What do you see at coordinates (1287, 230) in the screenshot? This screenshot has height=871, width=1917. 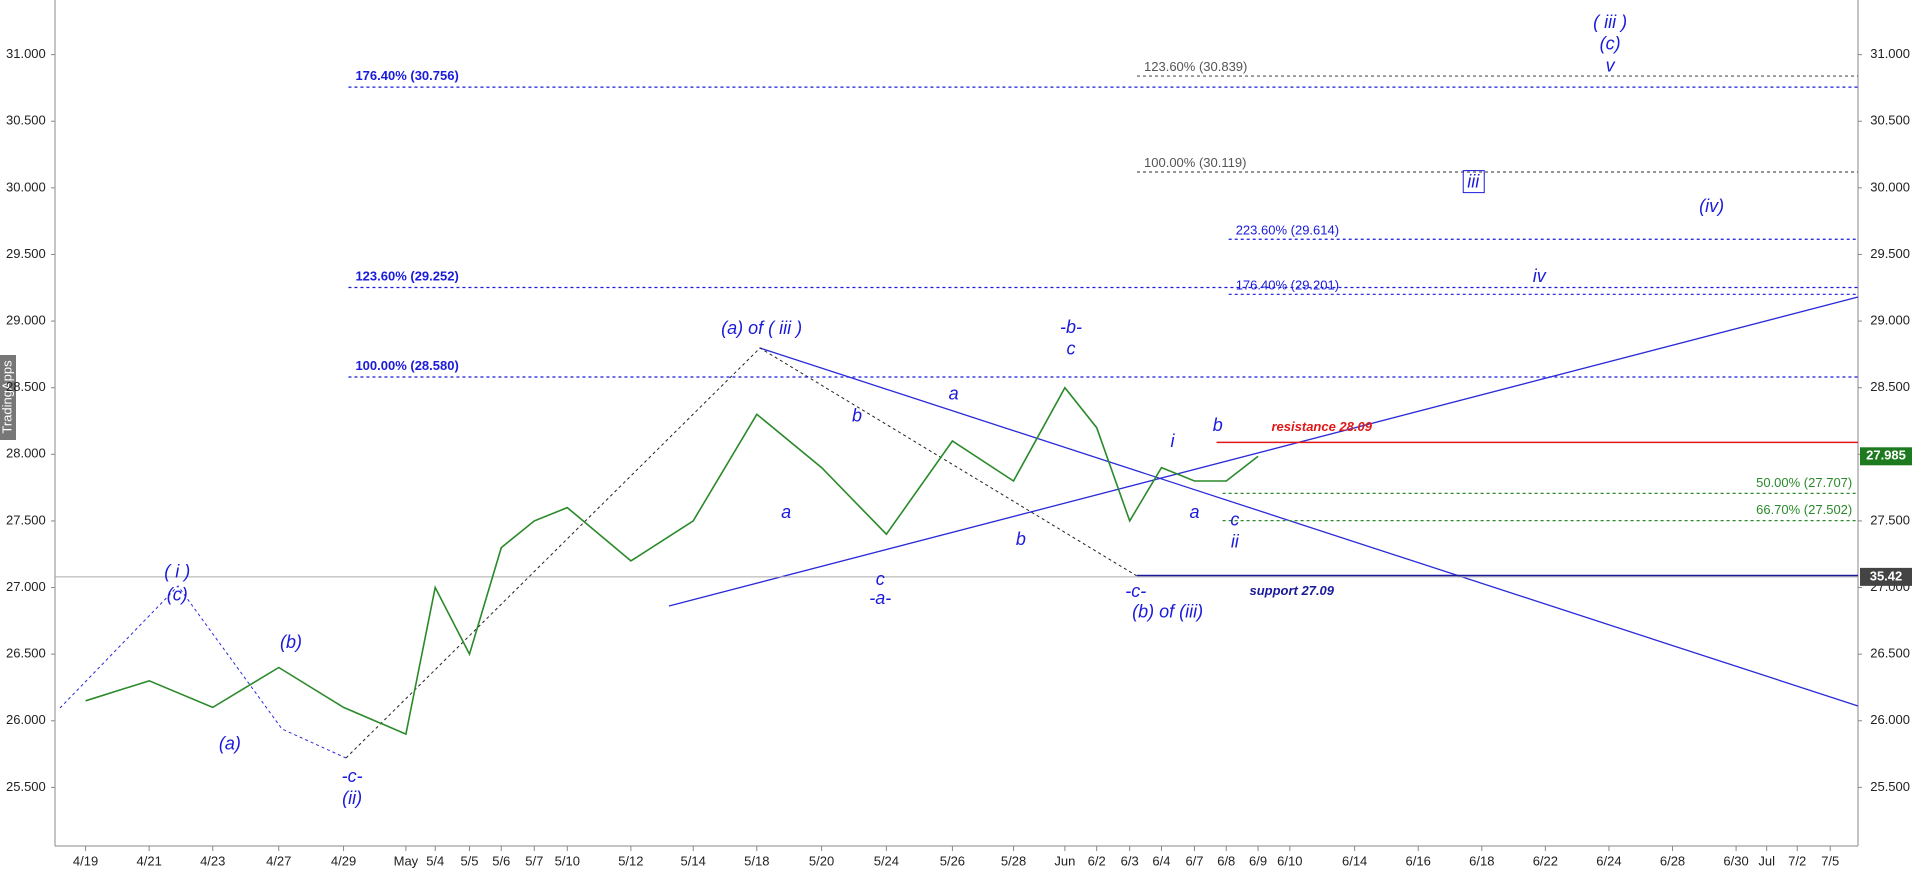 I see `level-label: 223.60% (29.614)` at bounding box center [1287, 230].